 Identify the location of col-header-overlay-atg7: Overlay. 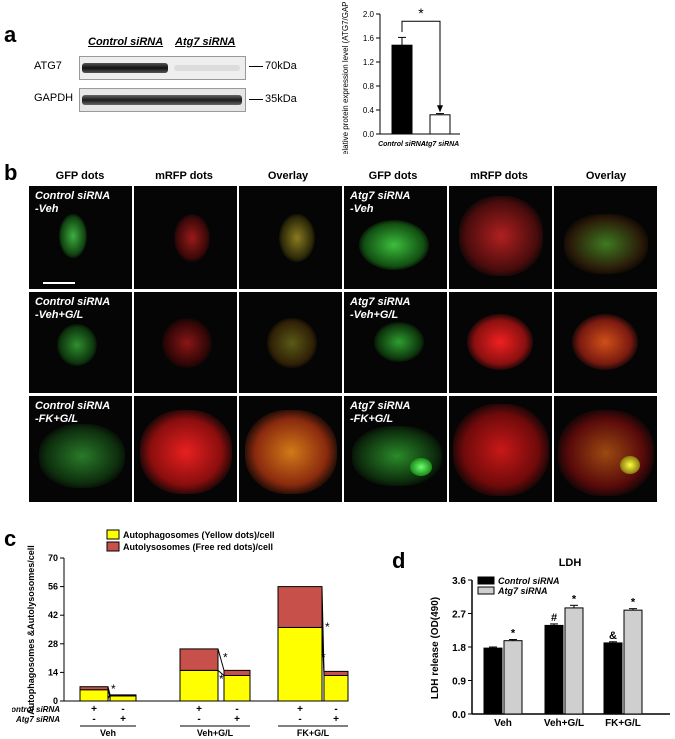
(606, 176).